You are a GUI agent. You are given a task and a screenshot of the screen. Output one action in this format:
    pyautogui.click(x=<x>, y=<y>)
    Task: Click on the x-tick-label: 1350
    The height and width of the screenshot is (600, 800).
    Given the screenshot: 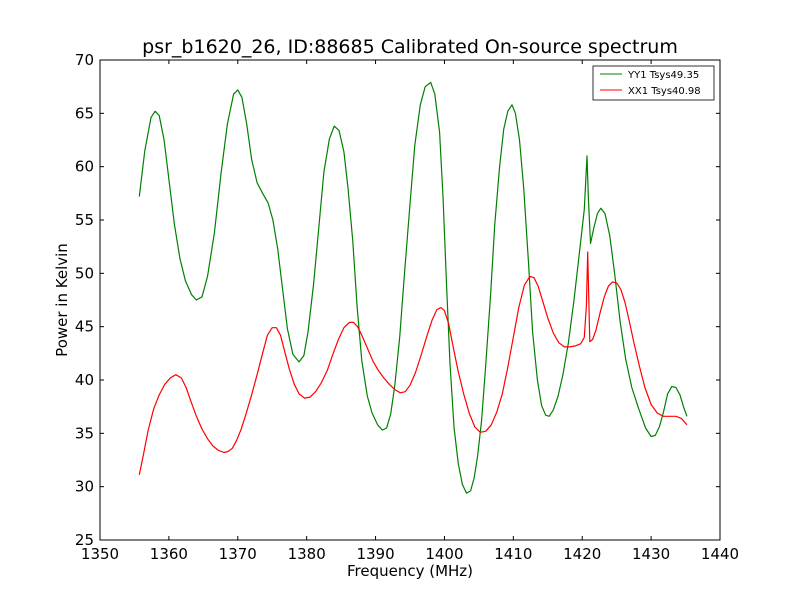 What is the action you would take?
    pyautogui.click(x=100, y=554)
    